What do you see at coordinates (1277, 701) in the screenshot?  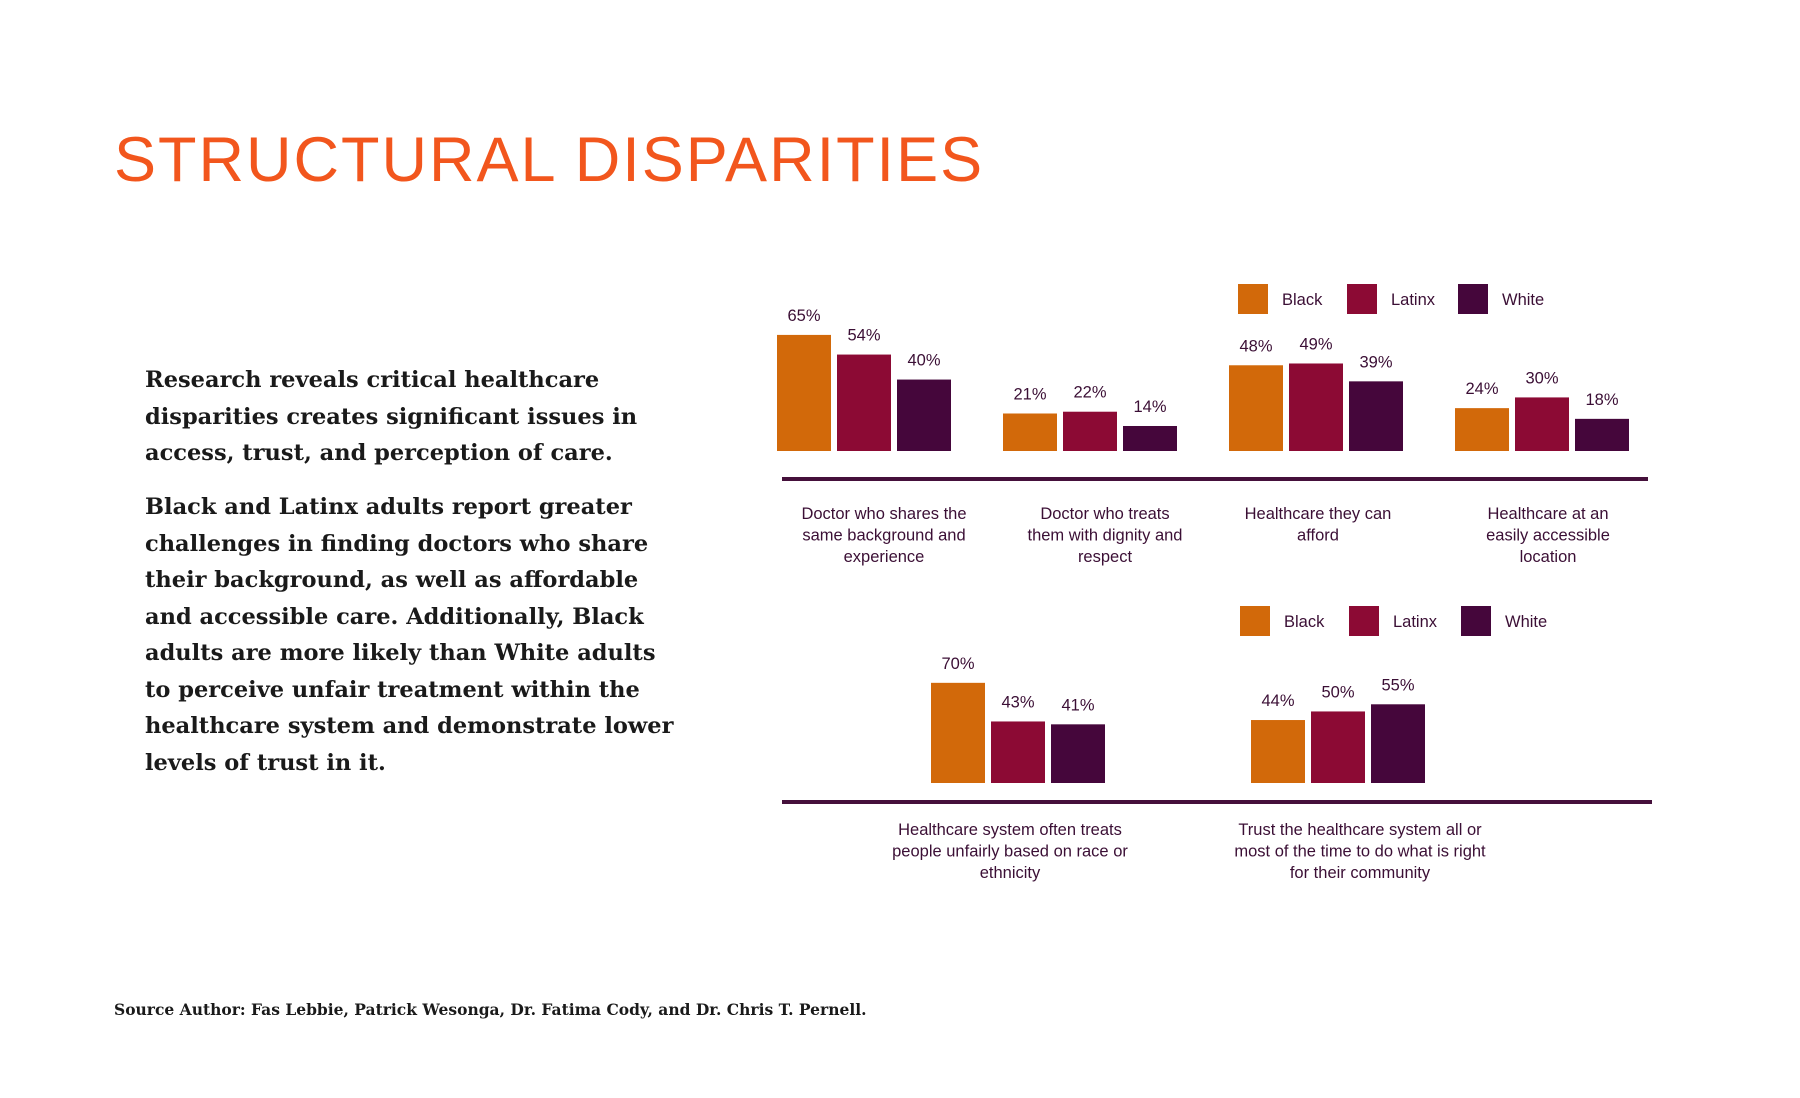 I see `data-label-black-2: 44%` at bounding box center [1277, 701].